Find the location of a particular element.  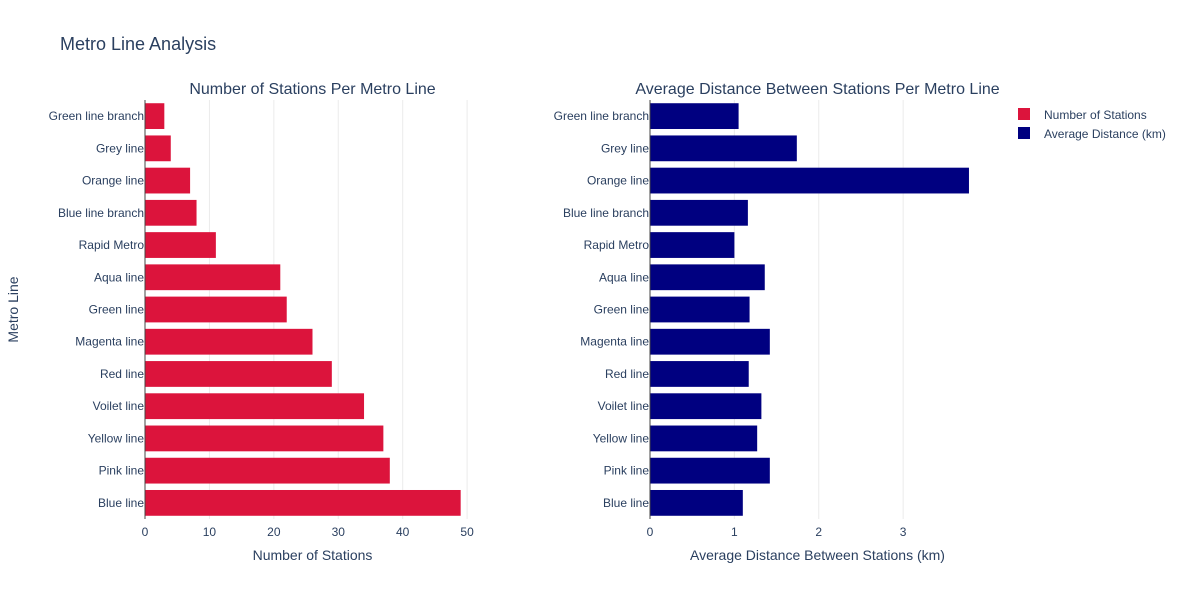

legend-label-stations: Number of Stations is located at coordinates (1095, 115).